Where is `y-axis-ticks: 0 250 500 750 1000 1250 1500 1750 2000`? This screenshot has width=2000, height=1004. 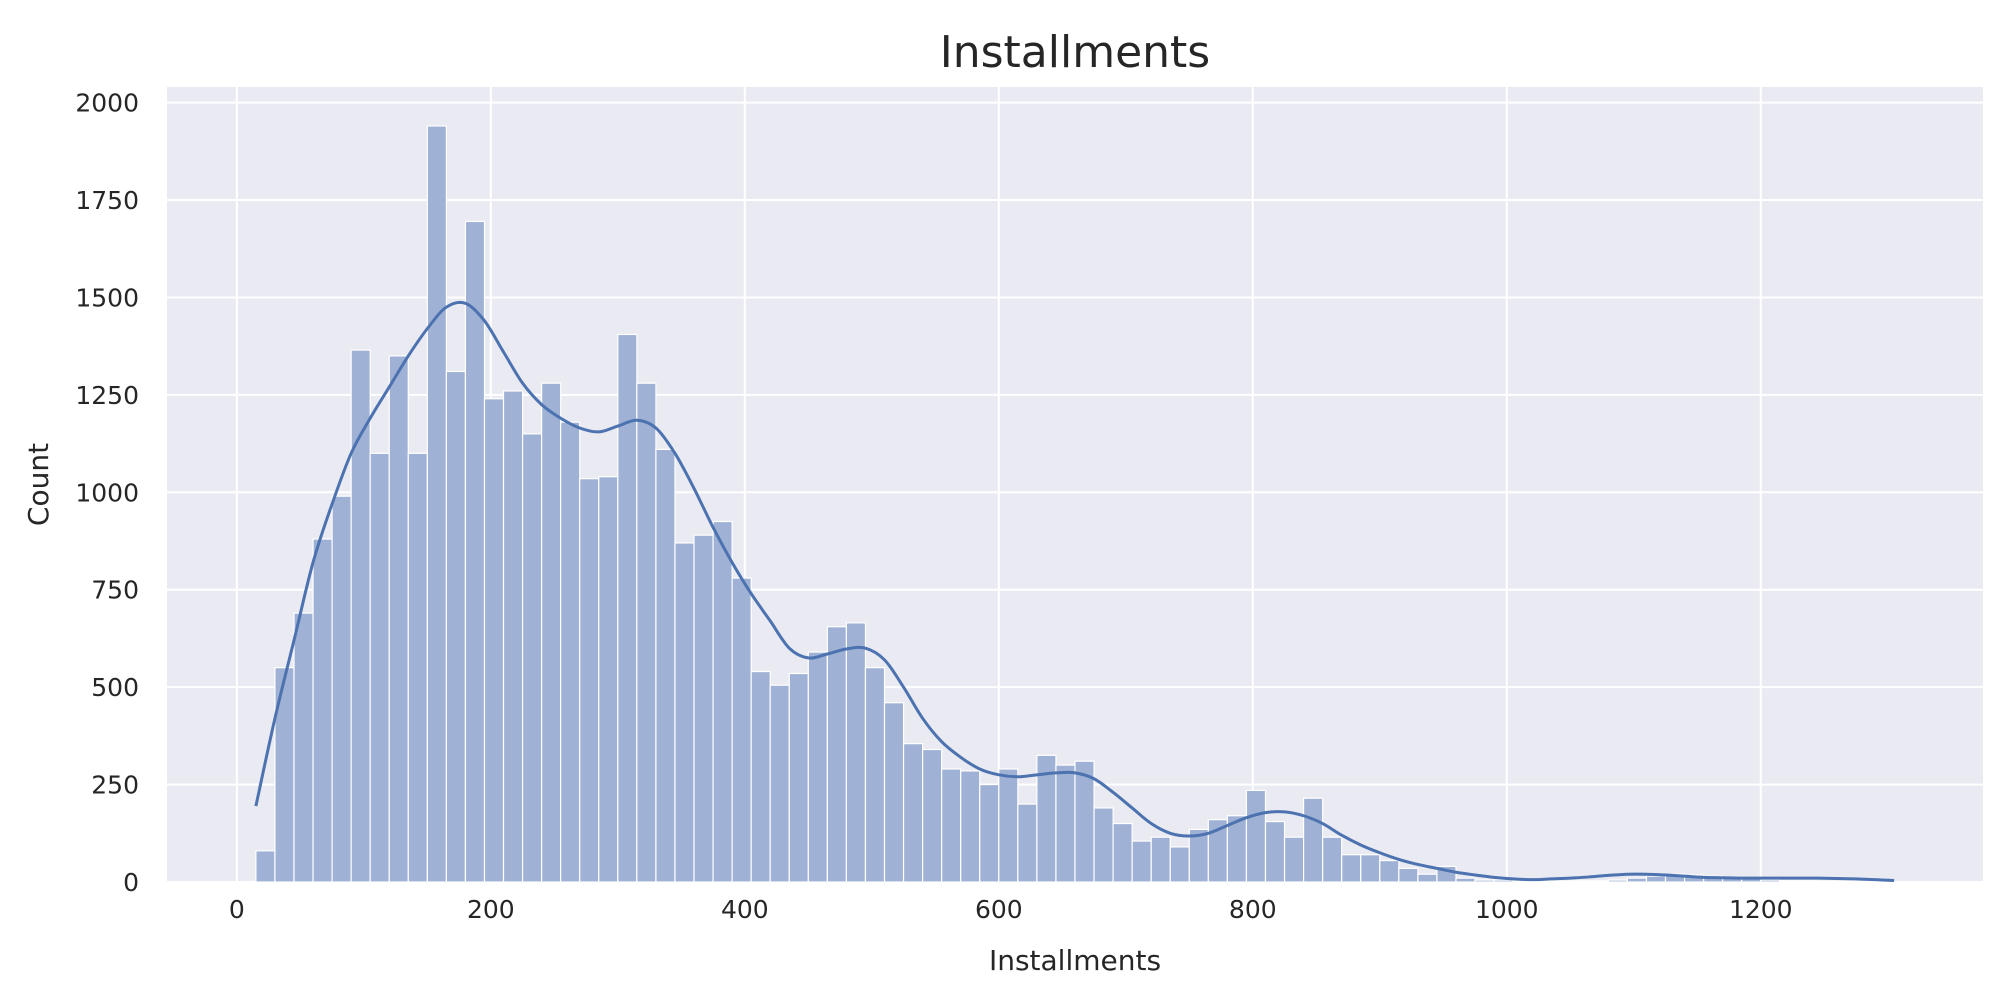
y-axis-ticks: 0 250 500 750 1000 1250 1500 1750 2000 is located at coordinates (107, 493).